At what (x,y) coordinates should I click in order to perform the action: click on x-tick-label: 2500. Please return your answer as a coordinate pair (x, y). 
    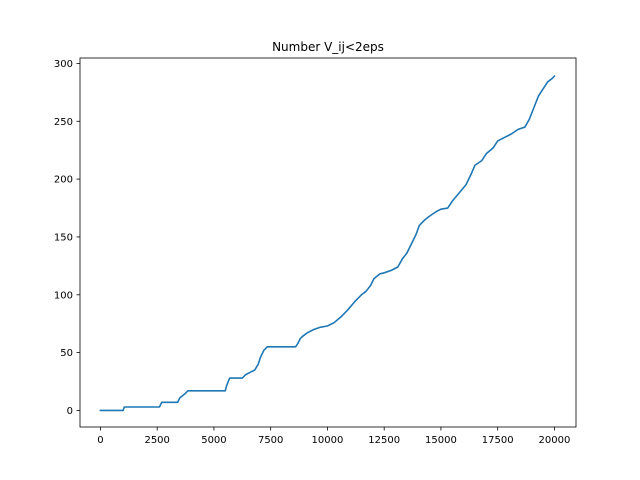
    Looking at the image, I should click on (156, 440).